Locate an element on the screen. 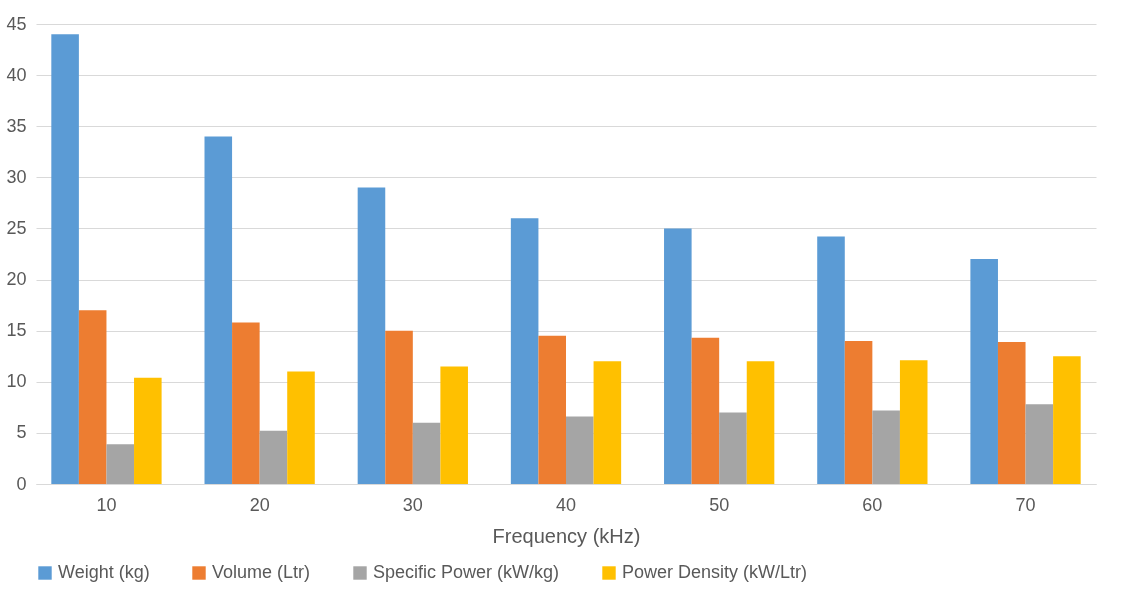  legend-label: Power Density (kW/Ltr) is located at coordinates (715, 572).